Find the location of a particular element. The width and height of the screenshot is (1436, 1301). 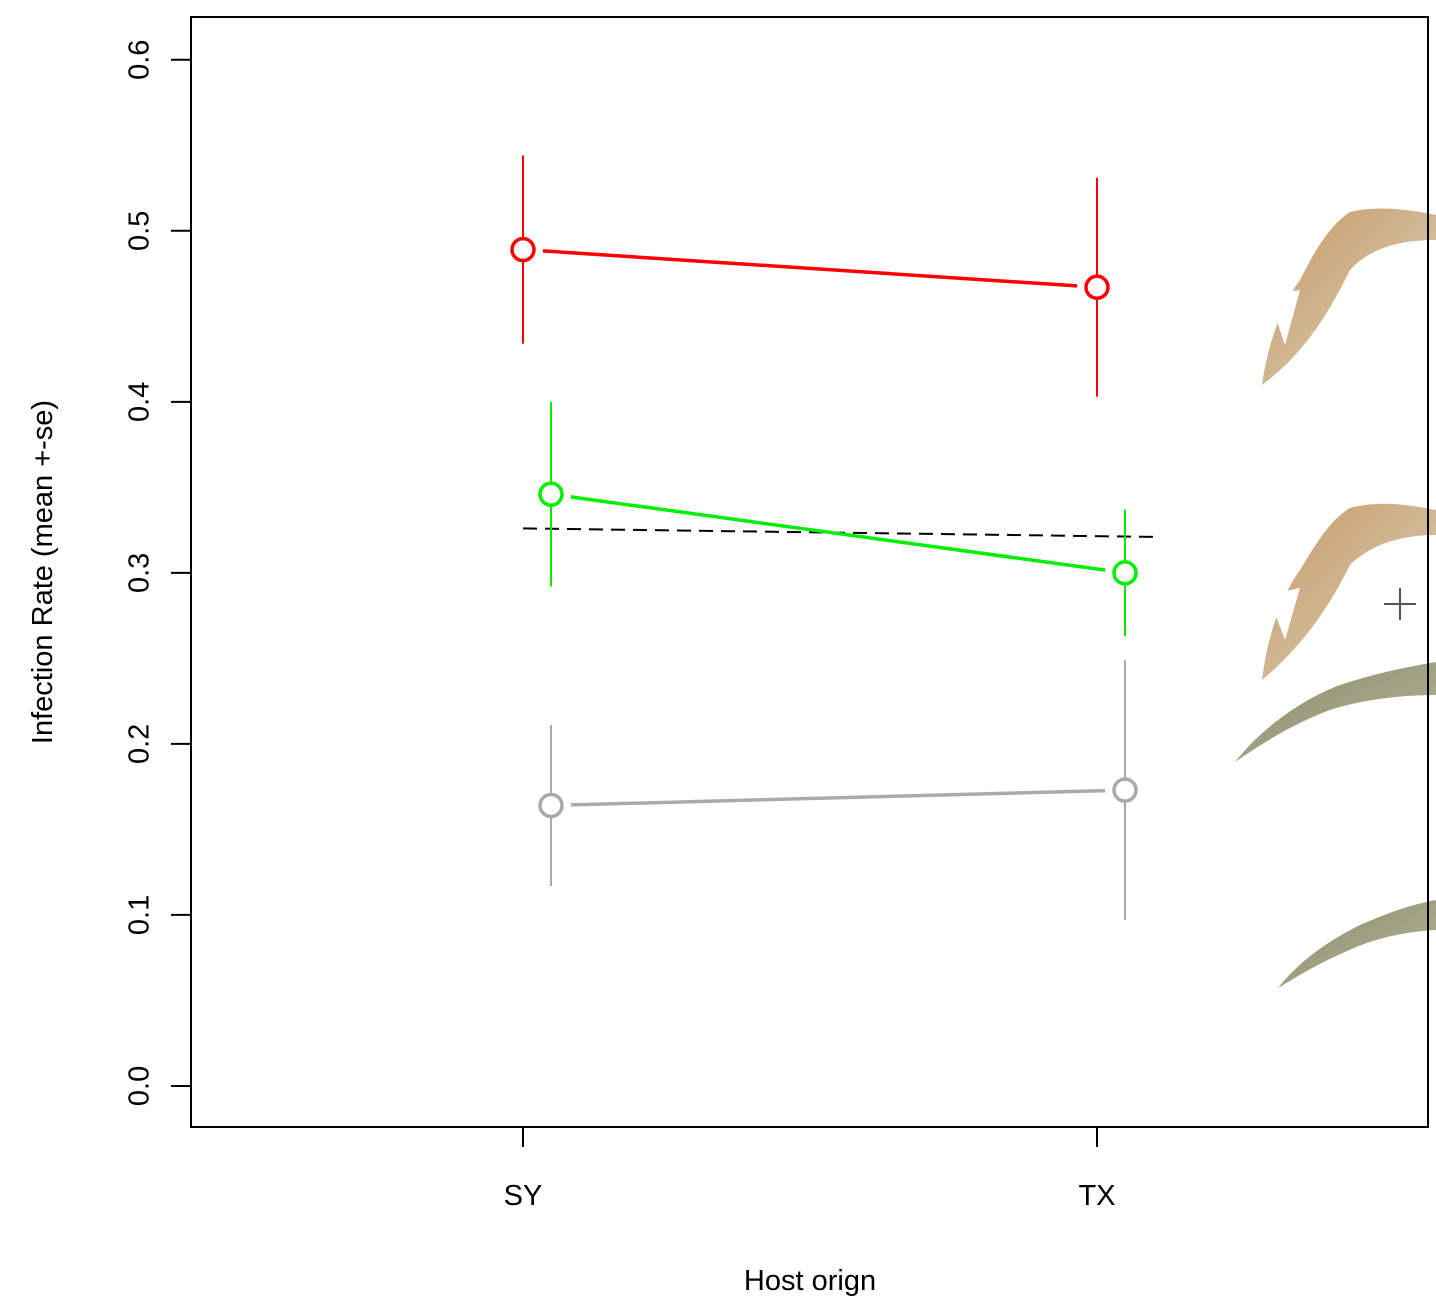

y-axis-label: Infection Rate (mean +-se) is located at coordinates (43, 572).